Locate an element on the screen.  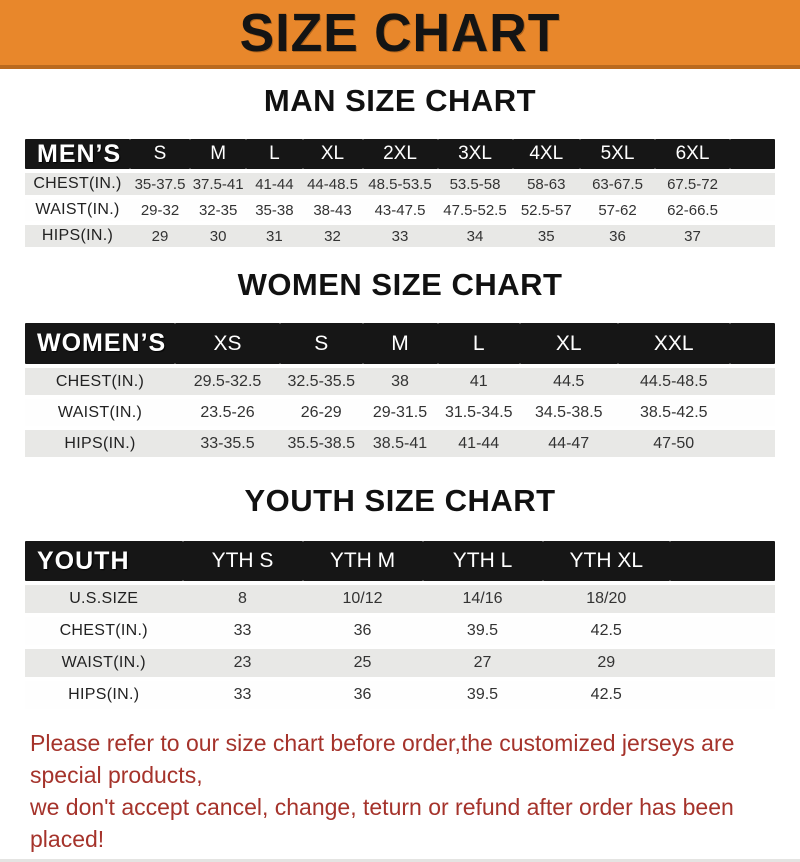
measurement-value-cell: 35-37.5 is located at coordinates (160, 184).